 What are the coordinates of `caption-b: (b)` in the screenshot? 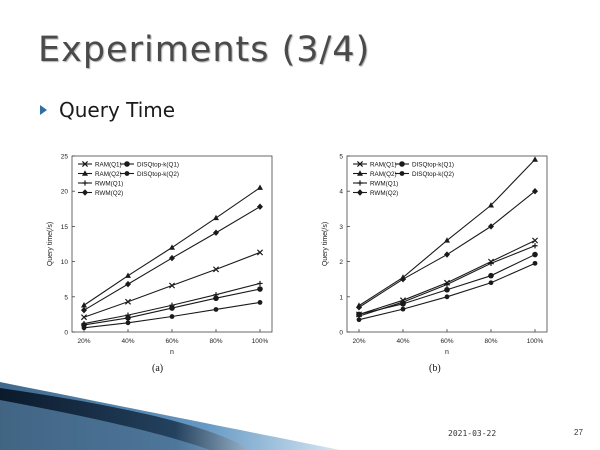 It's located at (435, 368).